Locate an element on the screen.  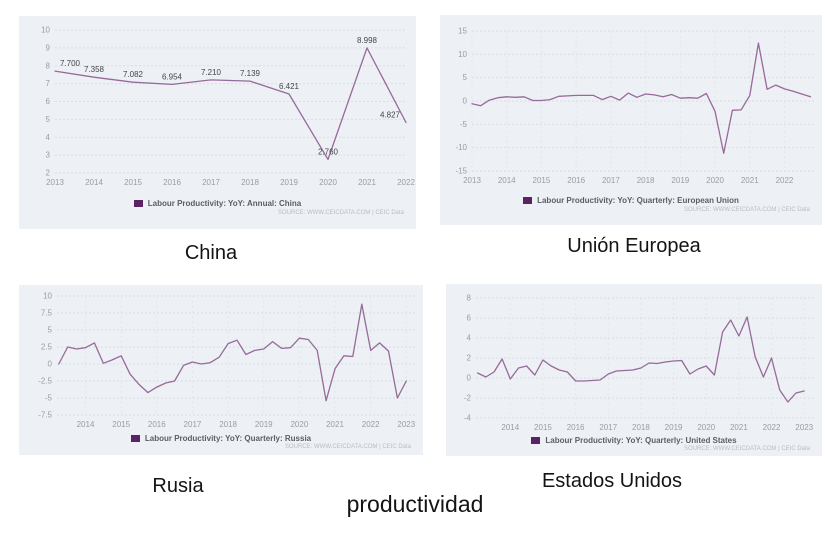
h-gridlines-and-y-ticks: 2 3 4 5 6 7 8 9 10 is located at coordinates (223, 102).